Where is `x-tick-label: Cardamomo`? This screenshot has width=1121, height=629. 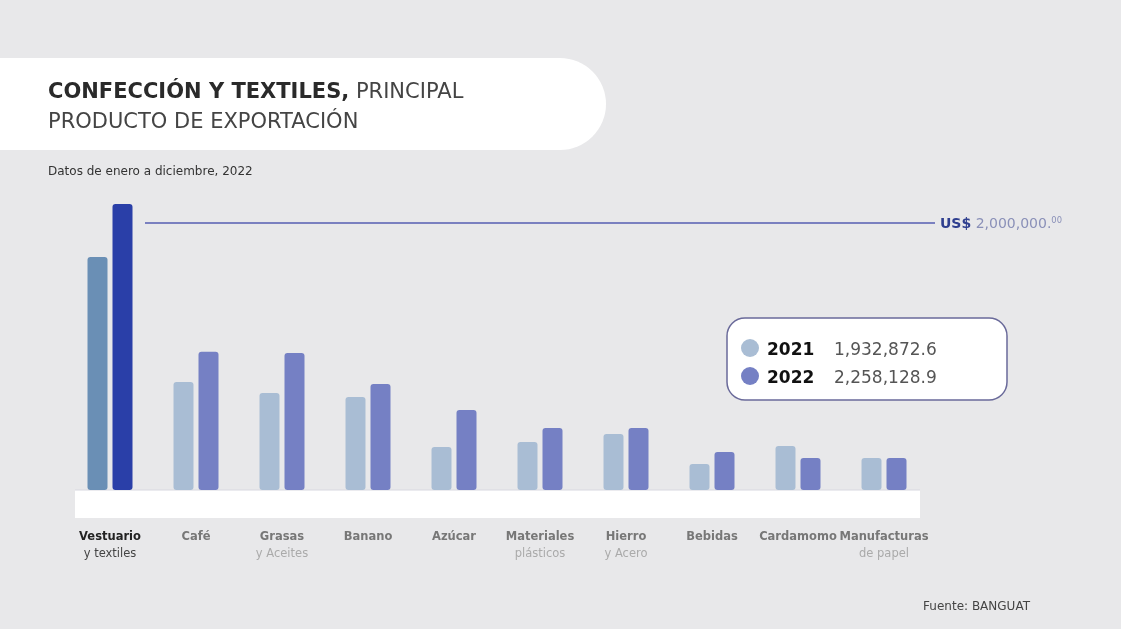 x-tick-label: Cardamomo is located at coordinates (798, 536).